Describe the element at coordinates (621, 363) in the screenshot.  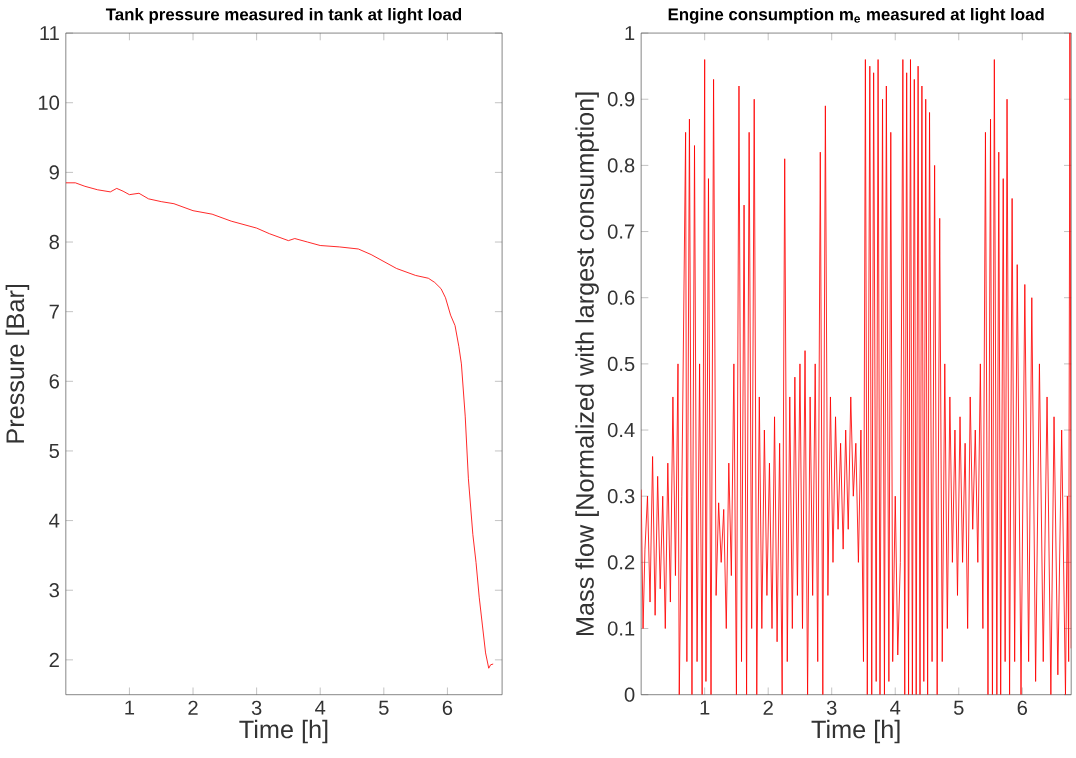
I see `y-tick-label: 0.5` at that location.